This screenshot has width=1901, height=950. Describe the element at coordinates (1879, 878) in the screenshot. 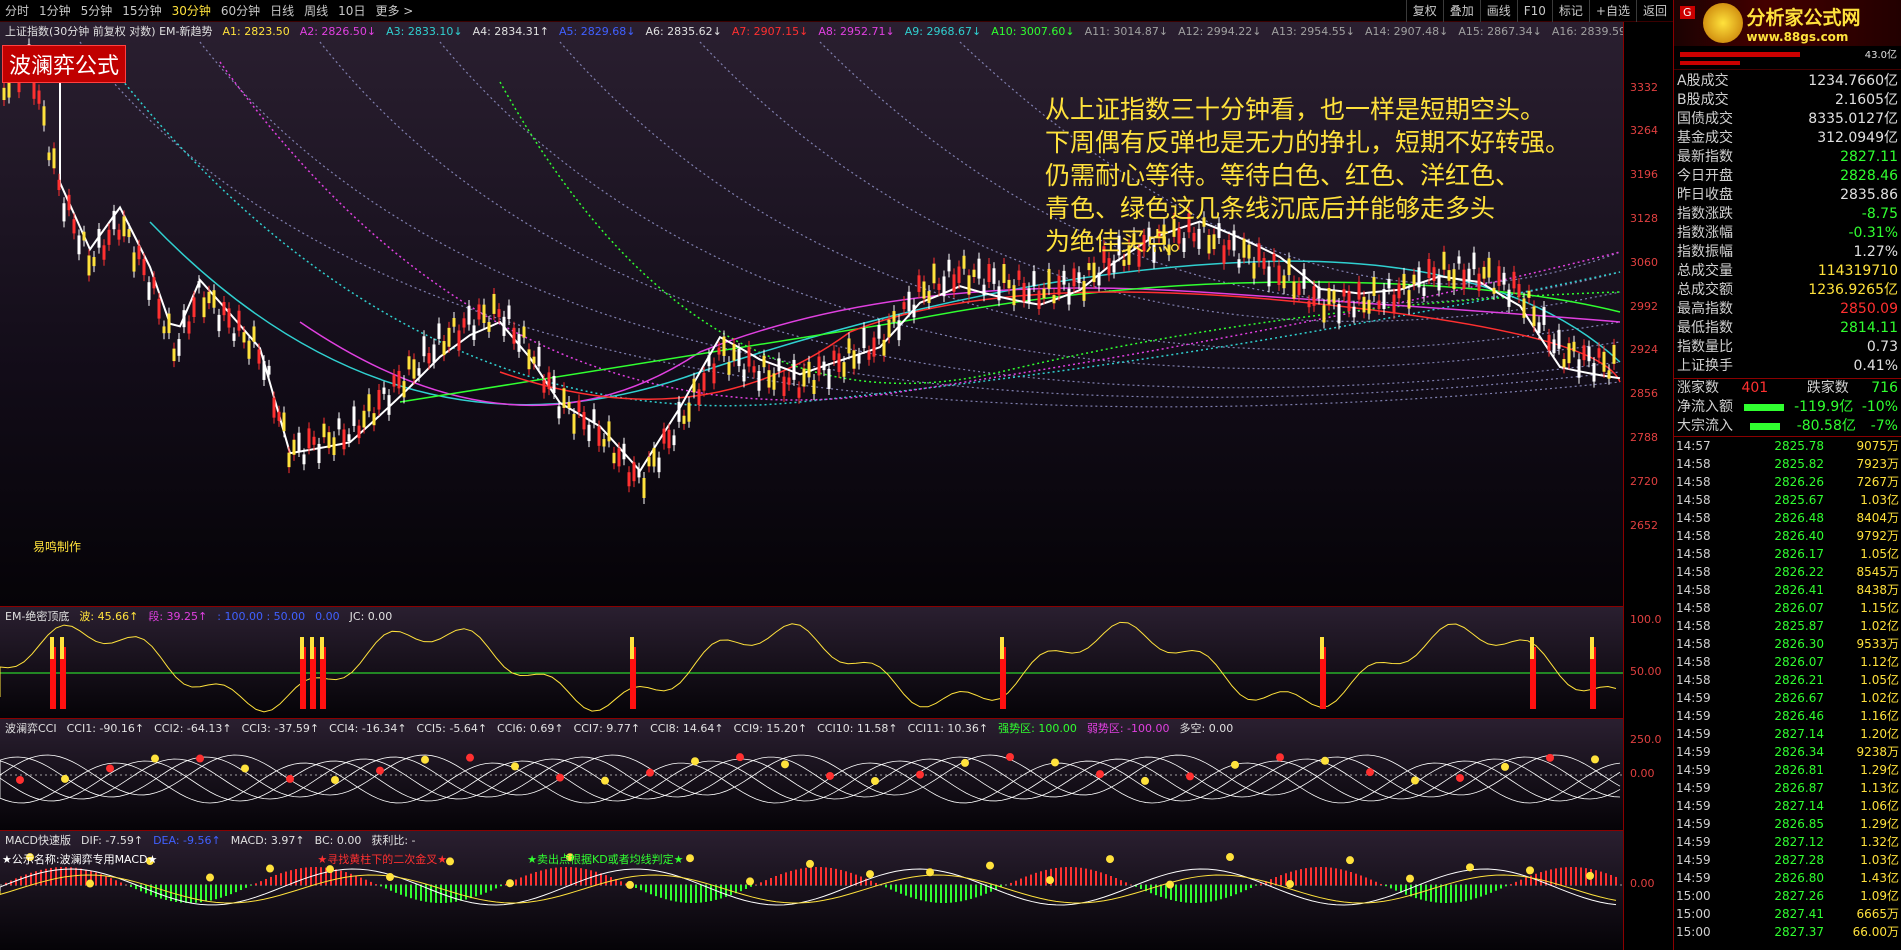

I see `trade-volume: 1.43亿` at that location.